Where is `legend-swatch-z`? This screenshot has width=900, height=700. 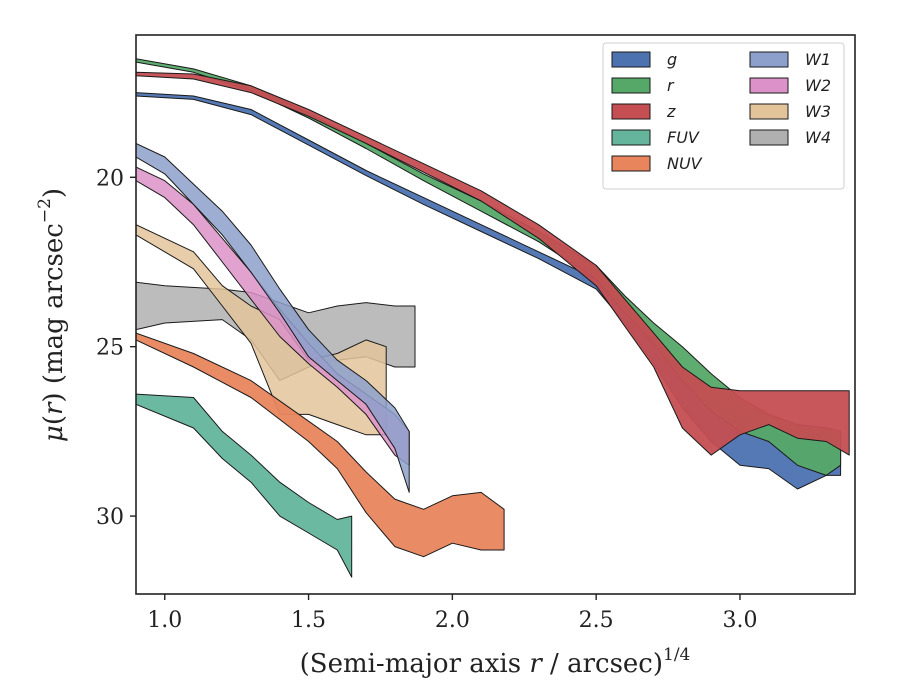 legend-swatch-z is located at coordinates (631, 111).